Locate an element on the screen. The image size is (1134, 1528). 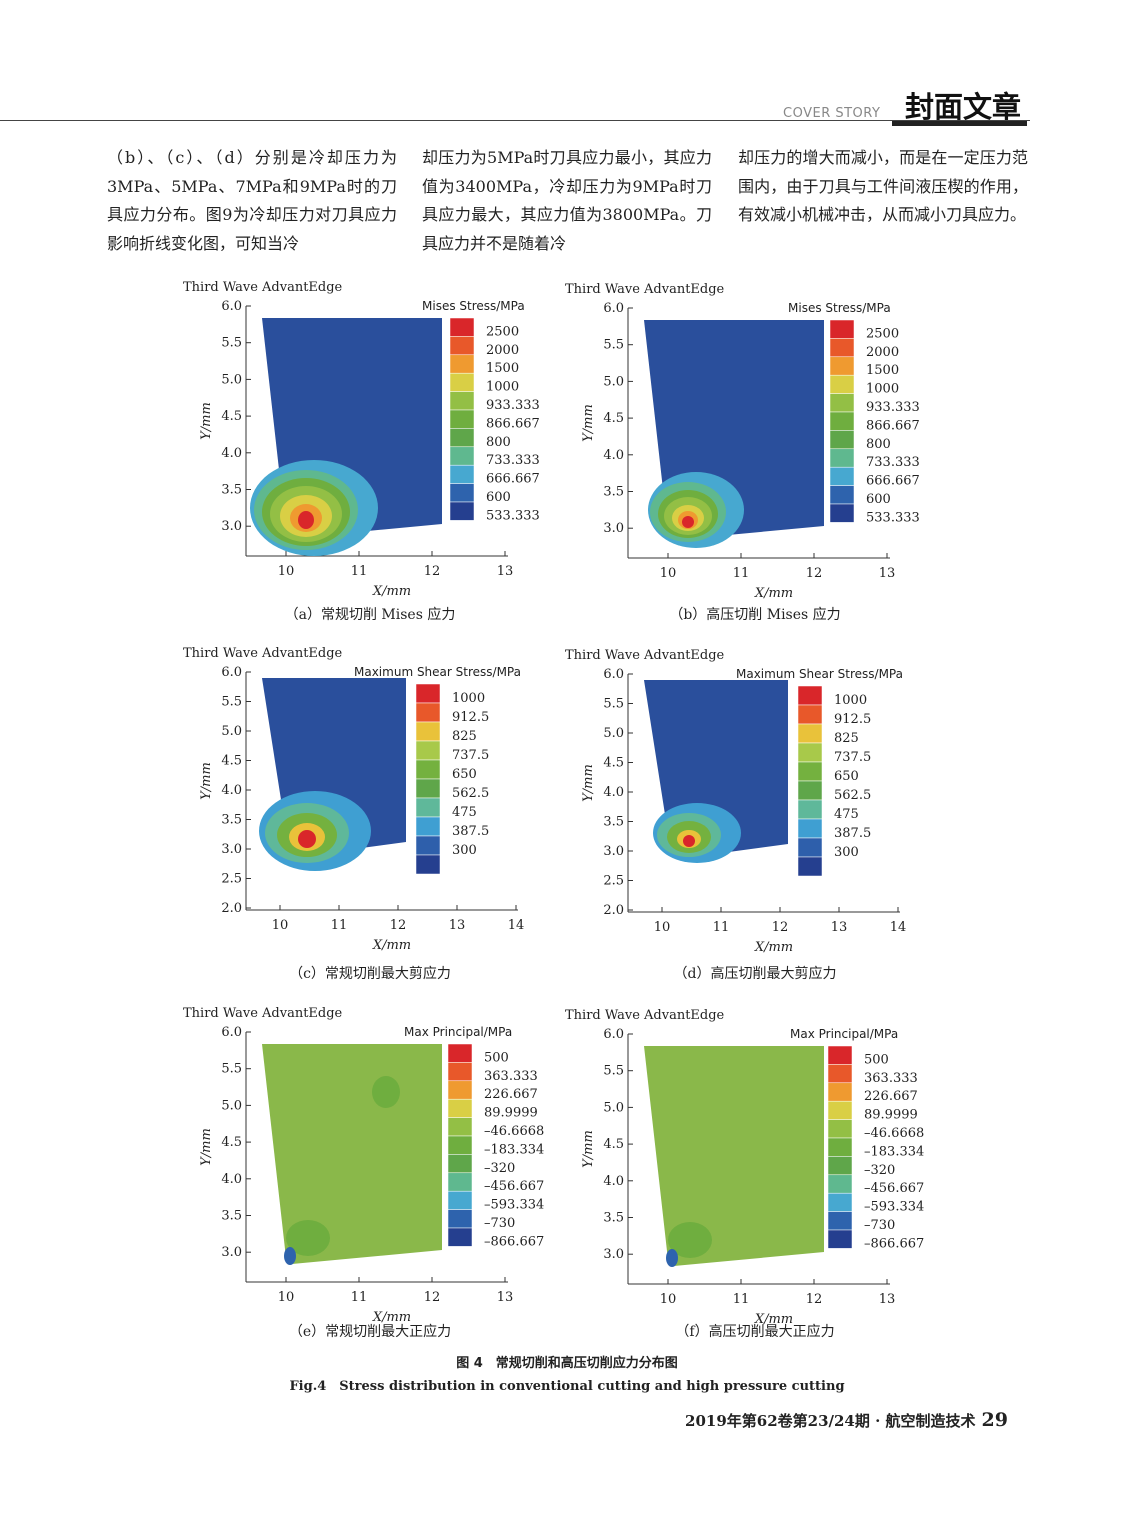
legend-value: 363.333 is located at coordinates (511, 1076).